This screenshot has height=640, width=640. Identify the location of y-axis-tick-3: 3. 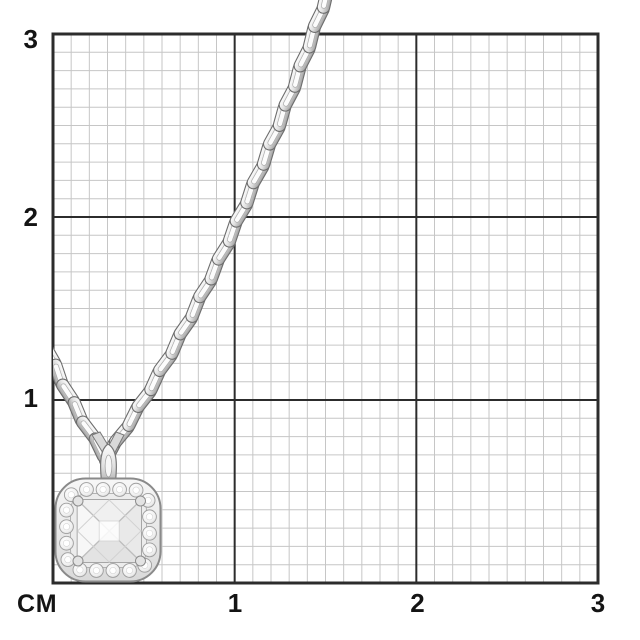
(31, 39).